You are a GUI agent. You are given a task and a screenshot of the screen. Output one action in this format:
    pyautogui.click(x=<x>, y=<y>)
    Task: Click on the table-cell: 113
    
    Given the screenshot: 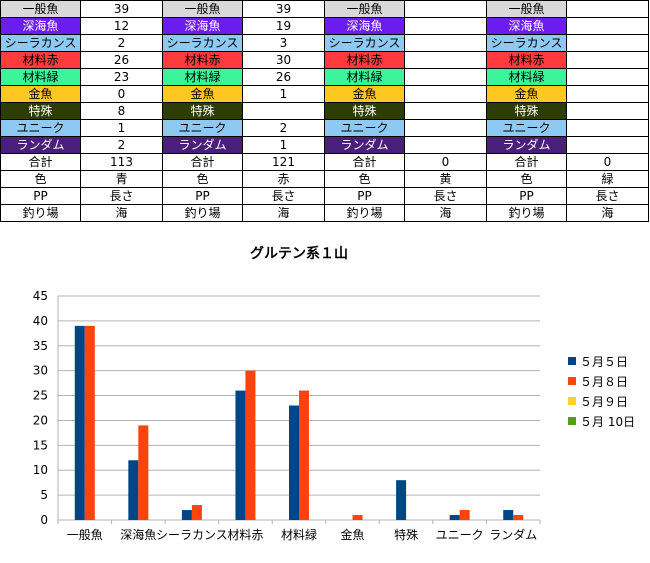 What is the action you would take?
    pyautogui.click(x=121, y=162)
    